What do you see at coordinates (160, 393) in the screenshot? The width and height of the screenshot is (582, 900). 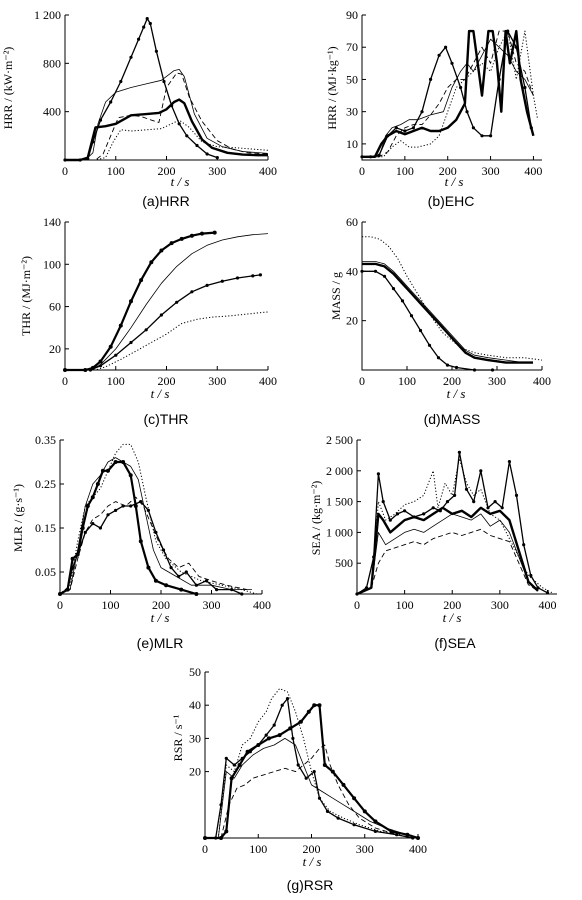 I see `xlabel-thr: t / s` at bounding box center [160, 393].